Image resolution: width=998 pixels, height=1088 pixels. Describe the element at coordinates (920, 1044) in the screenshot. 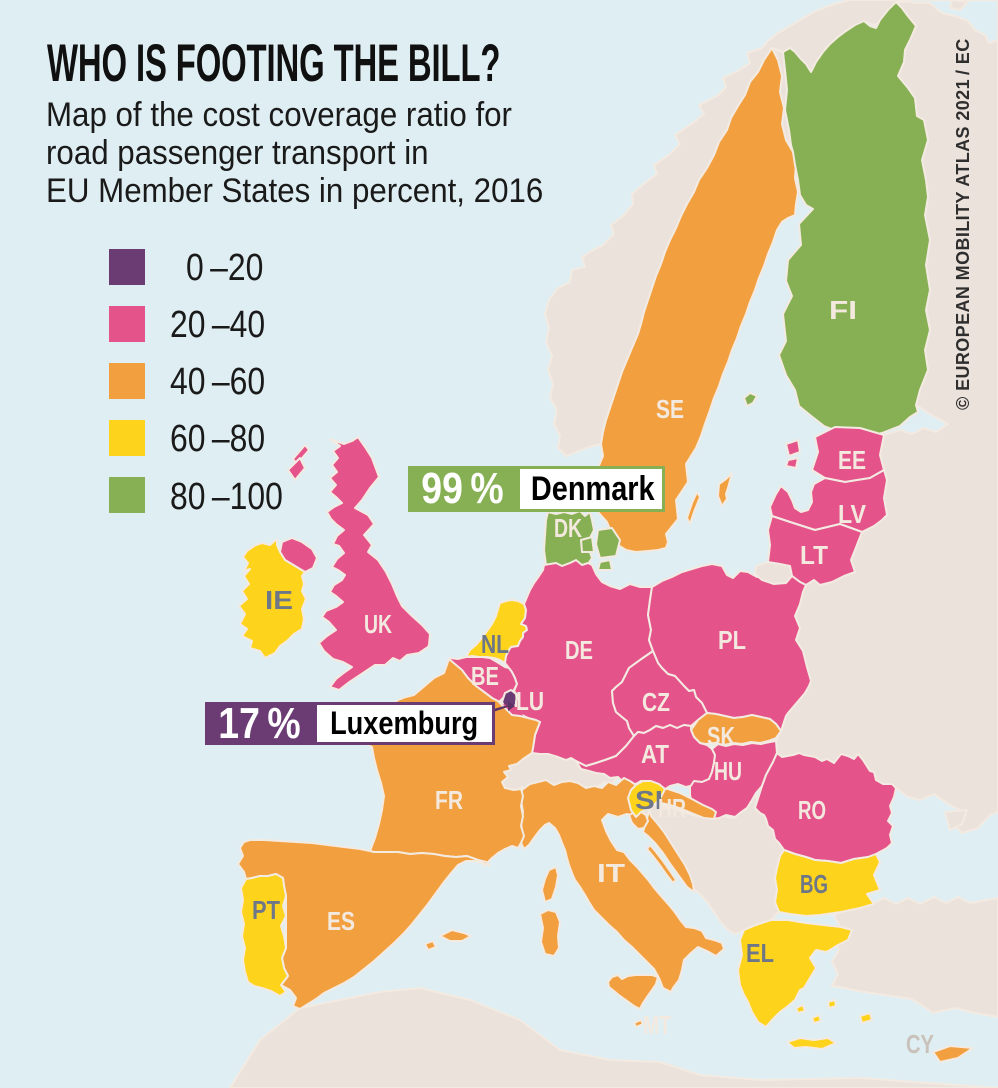

I see `svg-text: CY` at that location.